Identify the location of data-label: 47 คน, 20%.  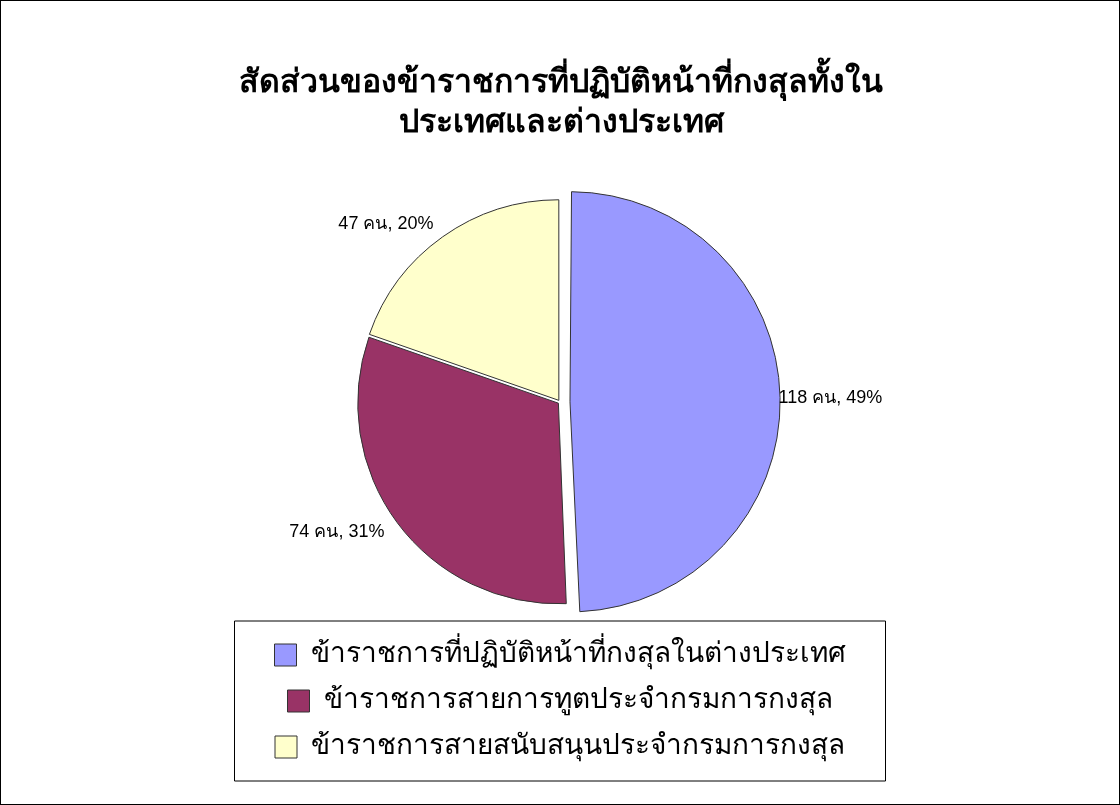
(386, 222).